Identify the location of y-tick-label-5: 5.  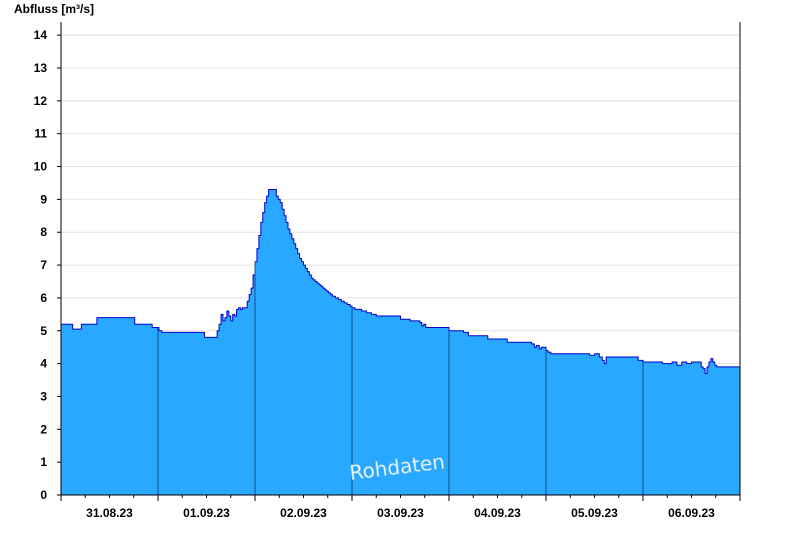
(43, 331).